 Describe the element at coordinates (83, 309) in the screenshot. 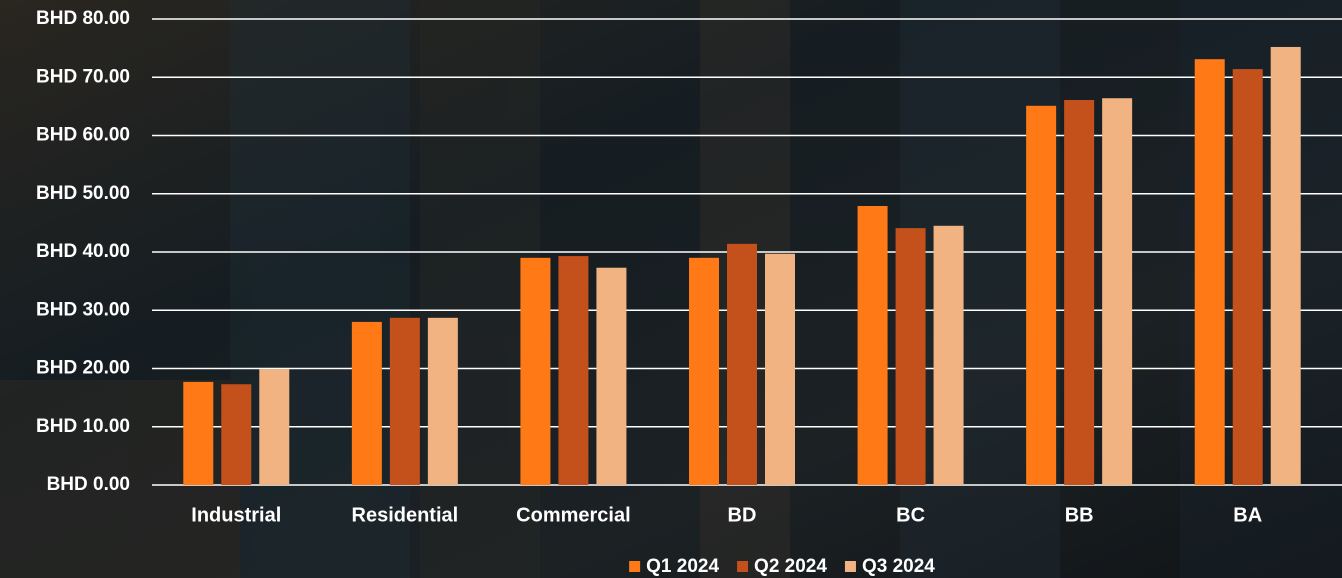

I see `y-tick-label: BHD 30.00` at that location.